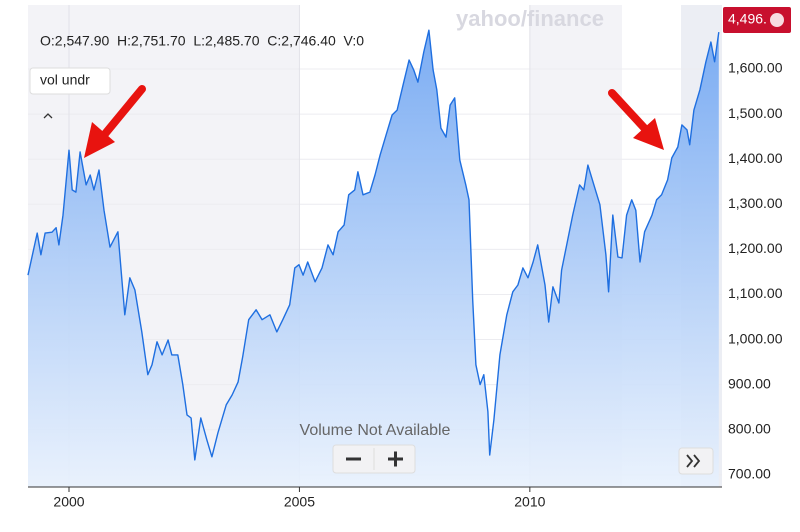 The image size is (800, 532). Describe the element at coordinates (755, 338) in the screenshot. I see `y-tick-label: 1,000.00` at that location.